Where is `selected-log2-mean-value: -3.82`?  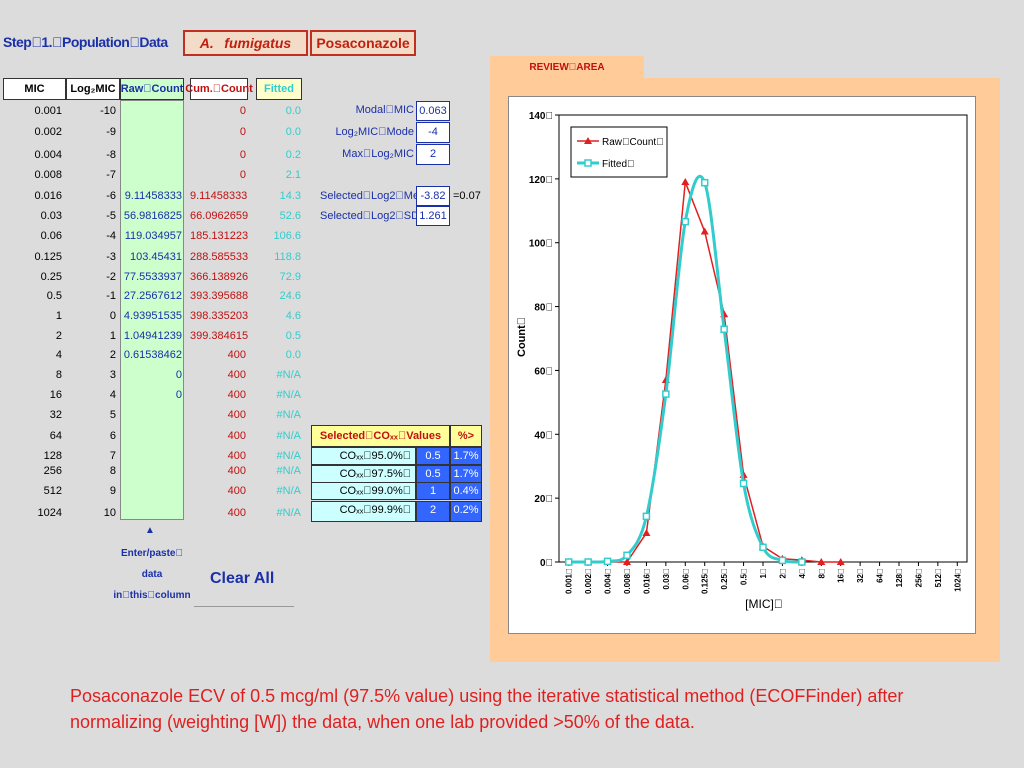
selected-log2-mean-value: -3.82 is located at coordinates (433, 196).